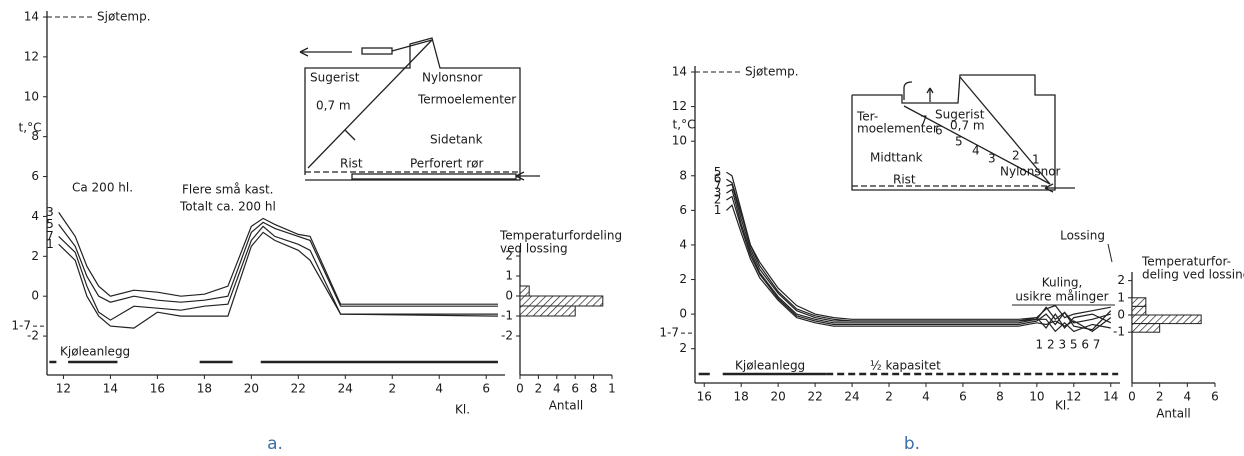 The height and width of the screenshot is (456, 1244). Describe the element at coordinates (466, 100) in the screenshot. I see `diagram-label: Termoelementer` at that location.